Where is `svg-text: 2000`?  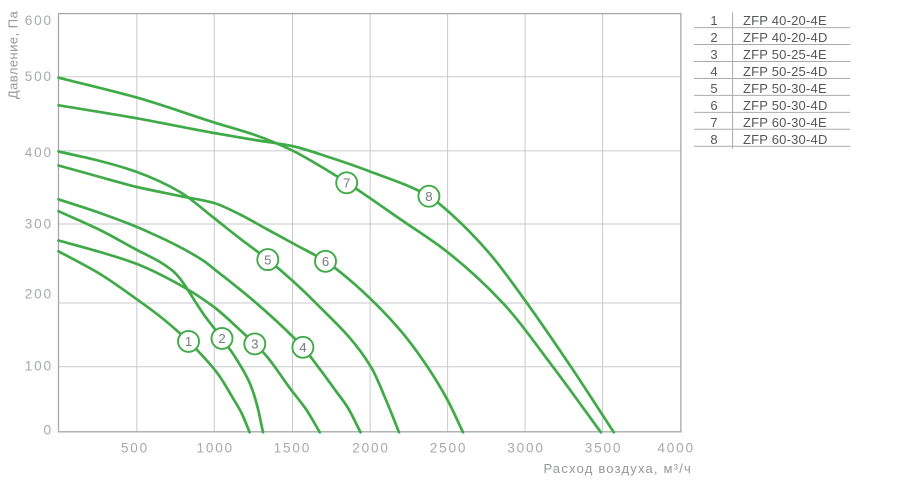 svg-text: 2000 is located at coordinates (370, 448).